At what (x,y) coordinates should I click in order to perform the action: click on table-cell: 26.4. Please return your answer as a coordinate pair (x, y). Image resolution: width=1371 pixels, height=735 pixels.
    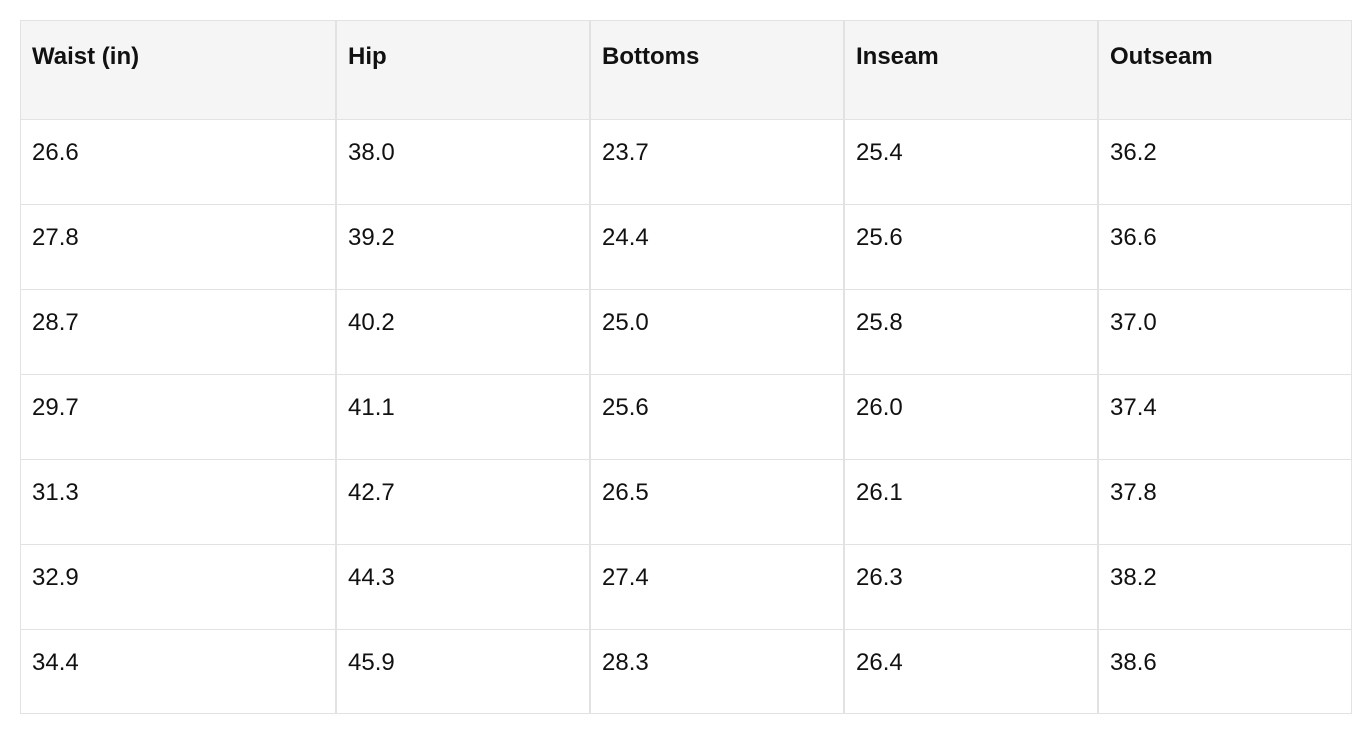
    Looking at the image, I should click on (971, 671).